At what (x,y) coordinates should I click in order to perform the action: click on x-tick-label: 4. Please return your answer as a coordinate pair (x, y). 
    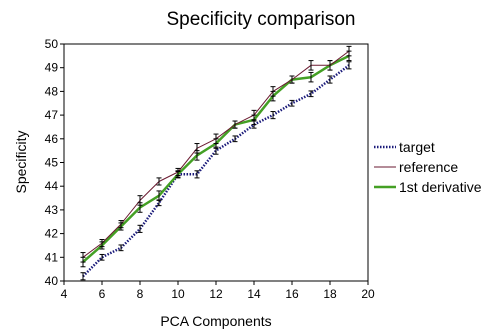
    Looking at the image, I should click on (64, 294).